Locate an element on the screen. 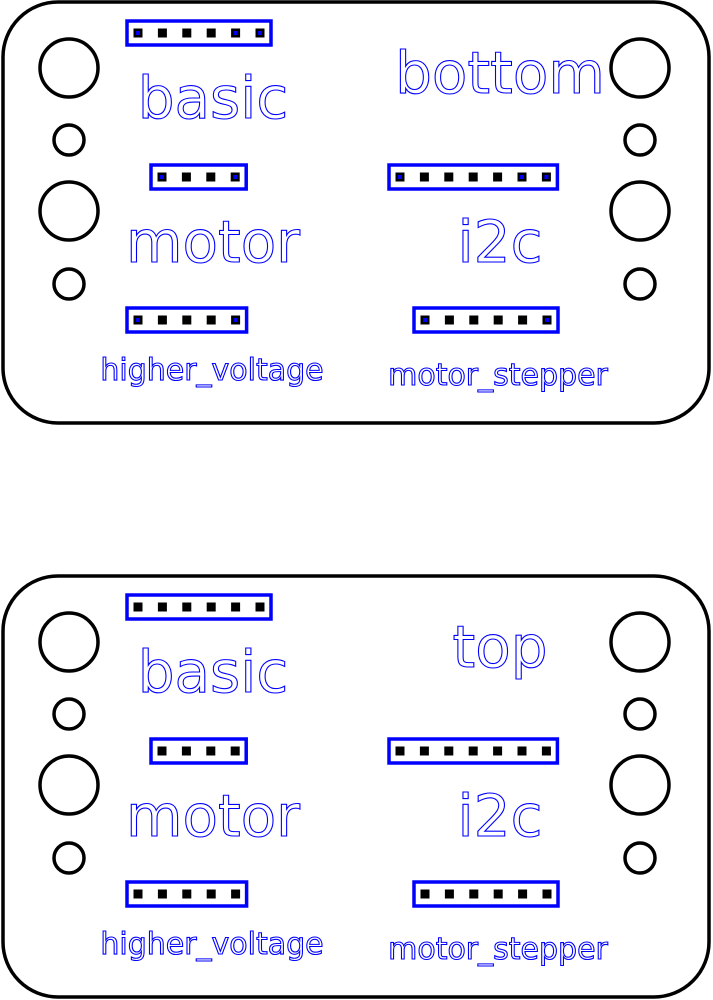 This screenshot has height=1000, width=713. label-top: top is located at coordinates (499, 647).